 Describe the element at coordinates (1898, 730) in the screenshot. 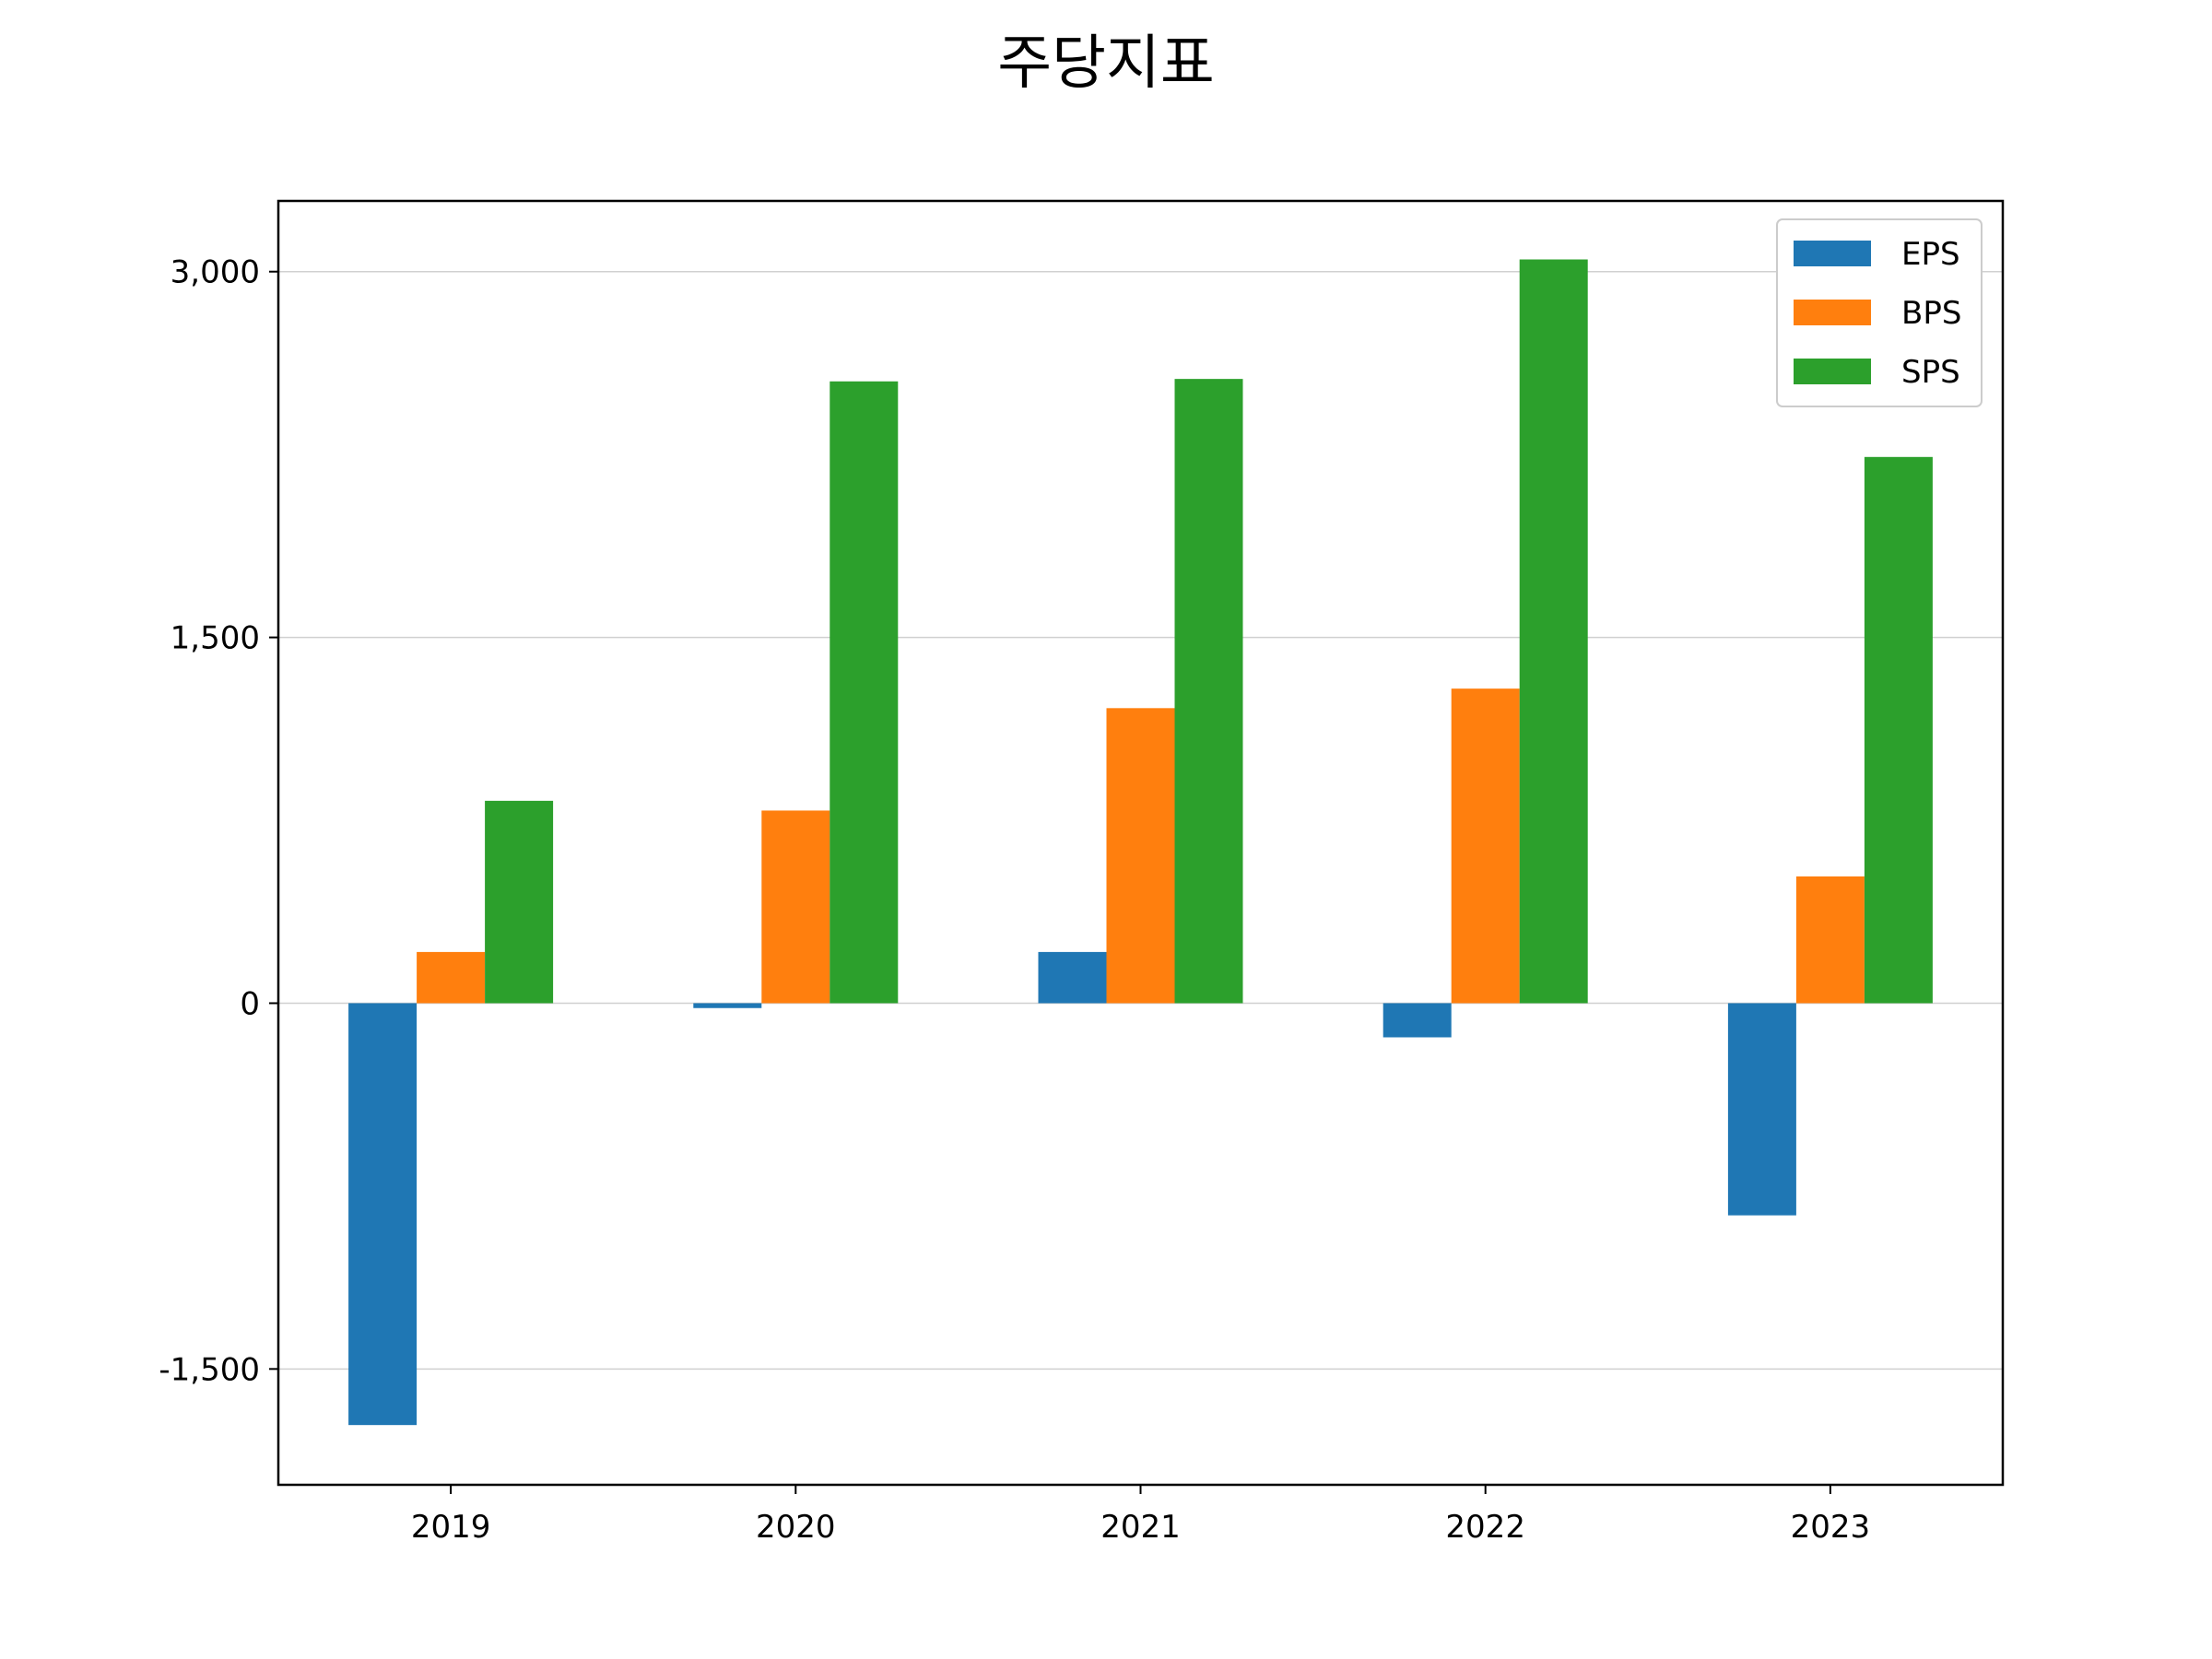

I see `bar-sps-2023` at that location.